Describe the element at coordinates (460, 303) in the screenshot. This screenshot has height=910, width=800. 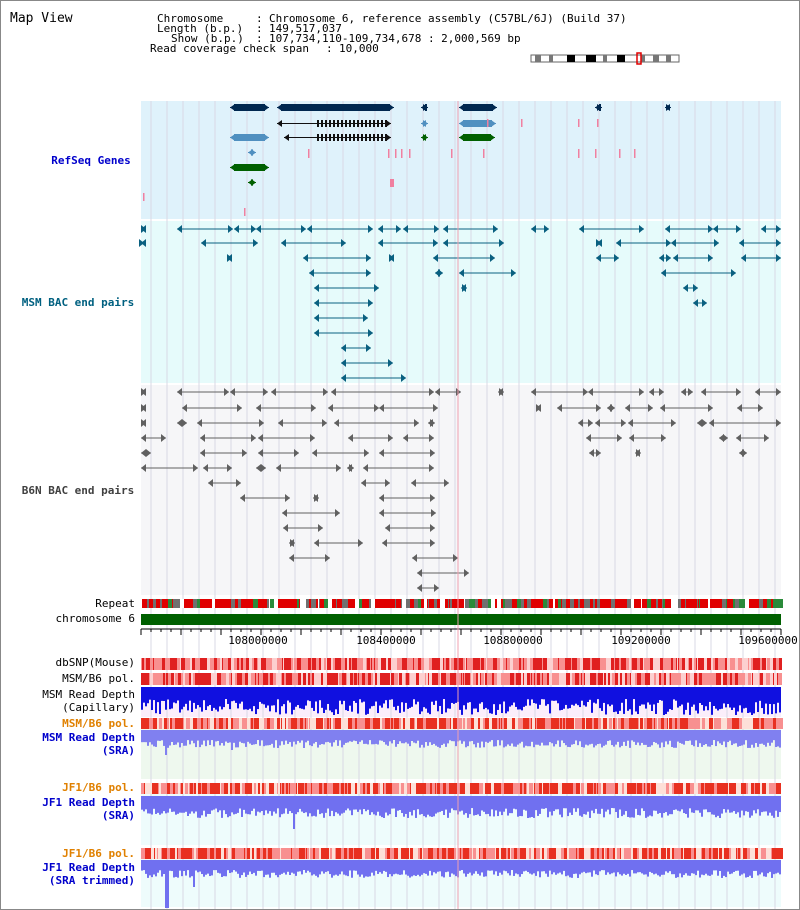
I see `msm-bac-track` at that location.